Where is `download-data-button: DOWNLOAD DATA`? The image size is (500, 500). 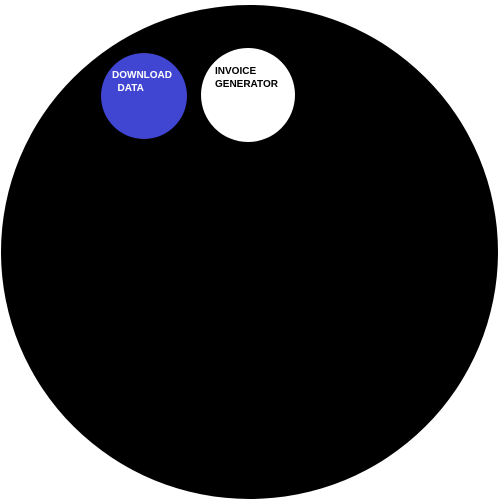
download-data-button: DOWNLOAD DATA is located at coordinates (144, 96).